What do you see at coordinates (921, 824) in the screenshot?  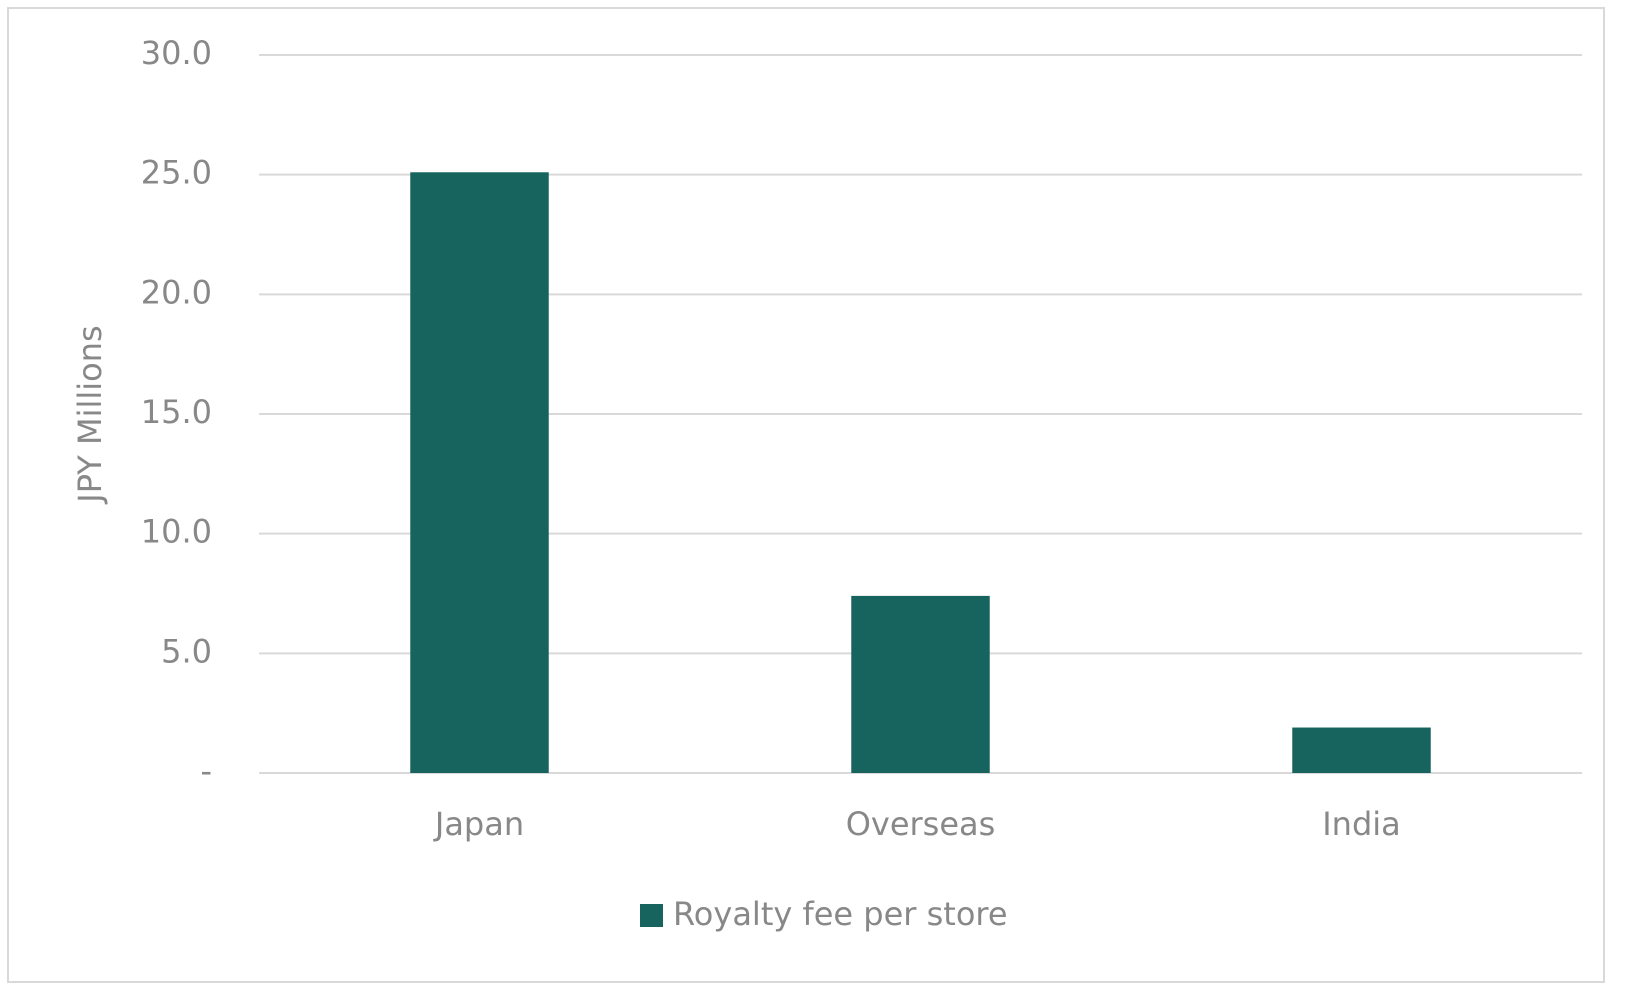 I see `x-tick-label: Overseas` at bounding box center [921, 824].